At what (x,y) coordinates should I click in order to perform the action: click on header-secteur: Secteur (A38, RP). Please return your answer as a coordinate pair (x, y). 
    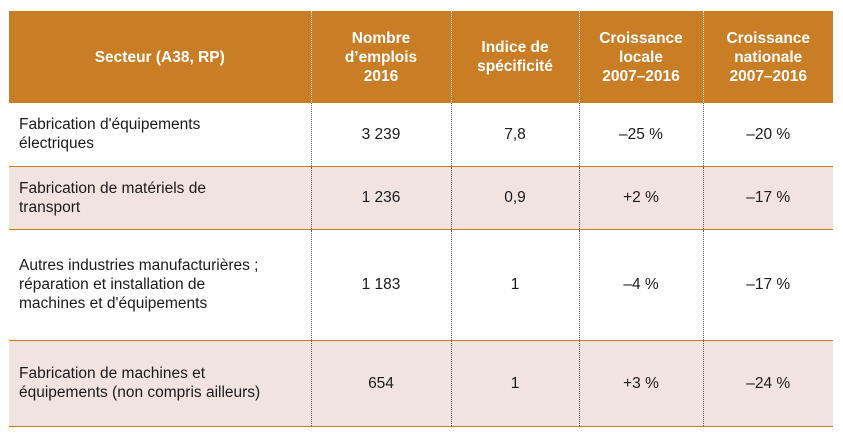
    Looking at the image, I should click on (160, 57).